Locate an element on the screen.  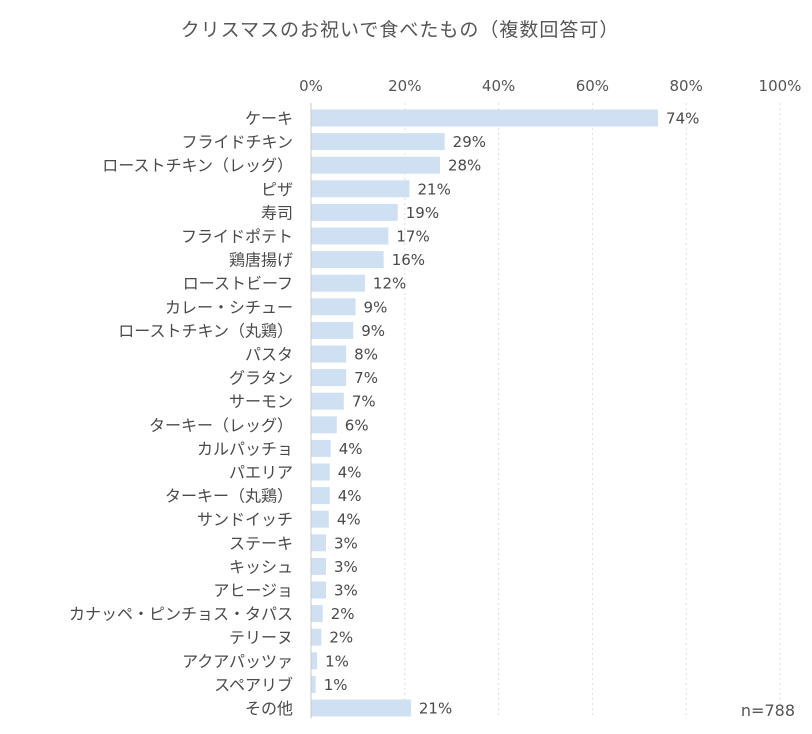
x-axis-tick-labels: 0% 20% 40% 60% 80% 100% is located at coordinates (550, 86).